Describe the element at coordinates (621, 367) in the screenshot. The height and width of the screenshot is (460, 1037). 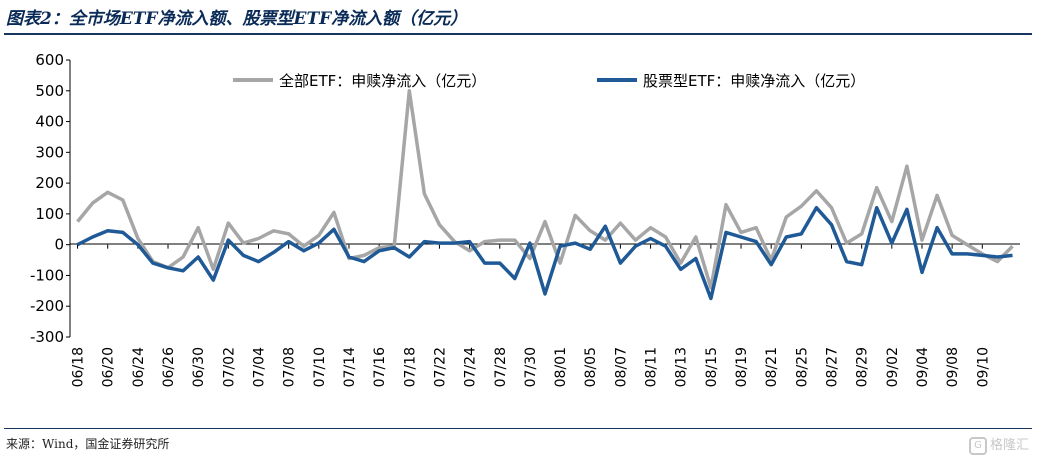
I see `x-tick-label: 08/07` at that location.